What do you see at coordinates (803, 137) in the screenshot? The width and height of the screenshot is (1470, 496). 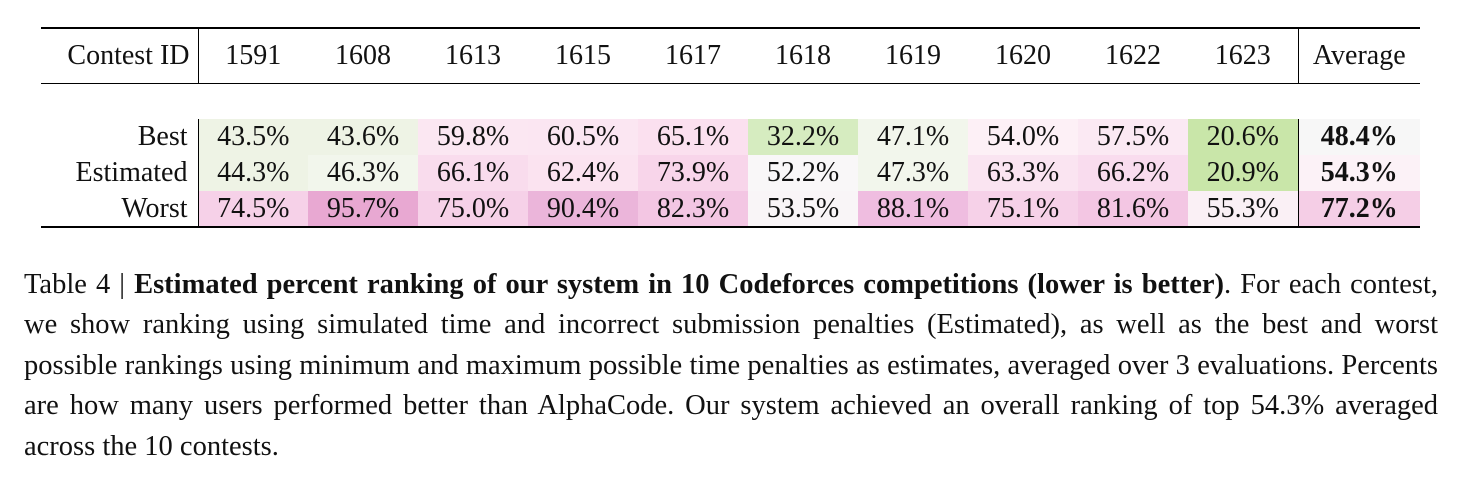 I see `percent-cell: 32.2%` at bounding box center [803, 137].